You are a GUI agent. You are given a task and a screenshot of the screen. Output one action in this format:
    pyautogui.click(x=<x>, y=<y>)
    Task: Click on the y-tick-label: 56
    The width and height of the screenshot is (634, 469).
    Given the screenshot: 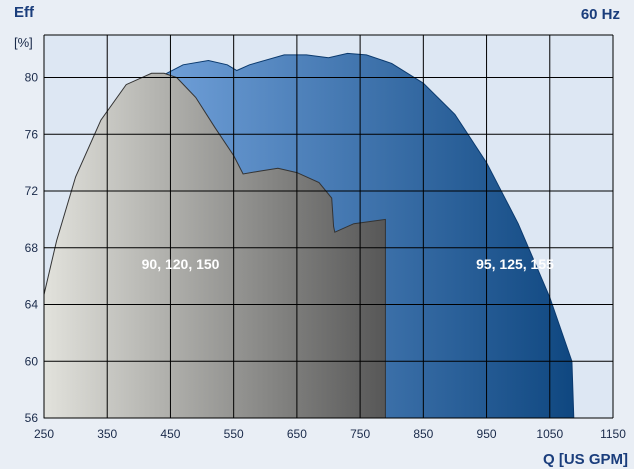 What is the action you would take?
    pyautogui.click(x=32, y=418)
    